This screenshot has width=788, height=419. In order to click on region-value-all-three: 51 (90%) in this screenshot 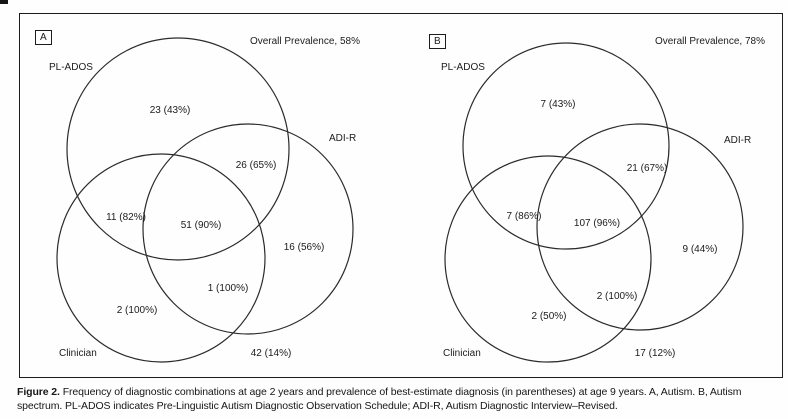, I will do `click(201, 225)`.